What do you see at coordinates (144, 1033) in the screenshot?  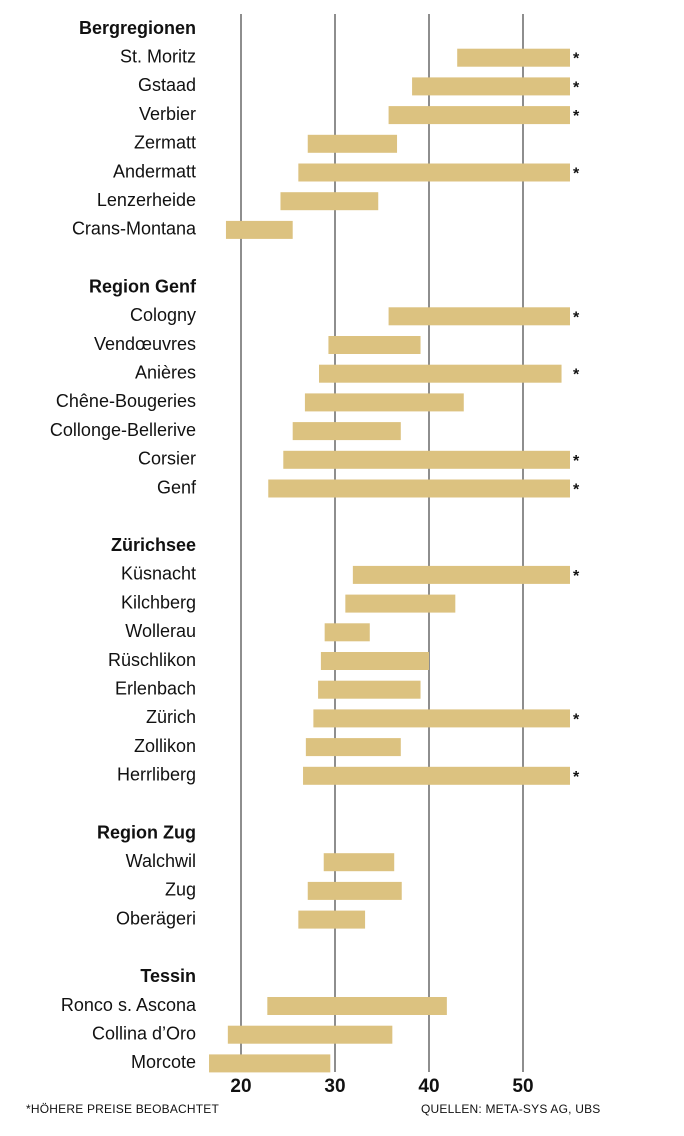 I see `row-label: Collina d’Oro` at bounding box center [144, 1033].